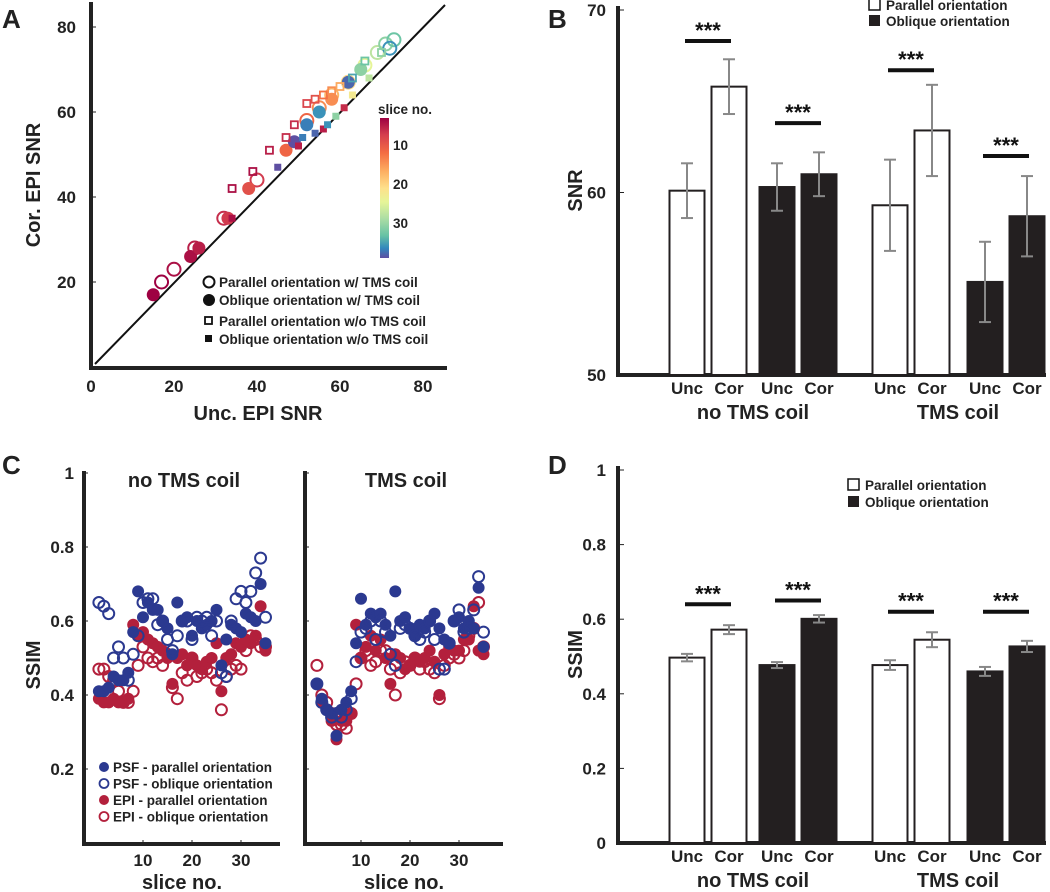 This screenshot has width=1050, height=892. I want to click on subplot-title: TMS coil, so click(406, 481).